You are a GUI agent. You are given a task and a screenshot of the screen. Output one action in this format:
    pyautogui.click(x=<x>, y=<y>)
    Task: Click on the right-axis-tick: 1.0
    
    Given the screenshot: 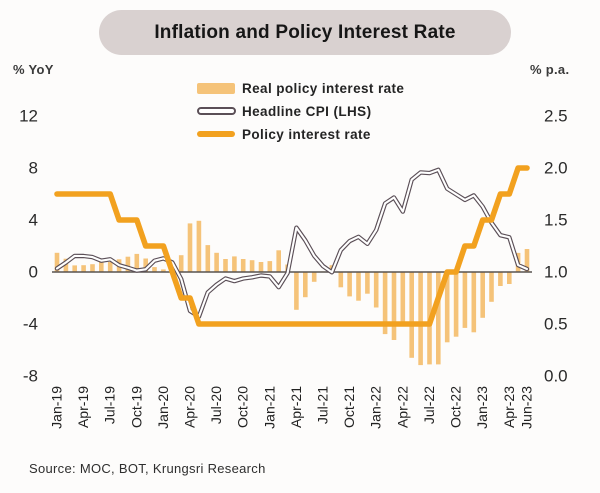 What is the action you would take?
    pyautogui.click(x=556, y=272)
    